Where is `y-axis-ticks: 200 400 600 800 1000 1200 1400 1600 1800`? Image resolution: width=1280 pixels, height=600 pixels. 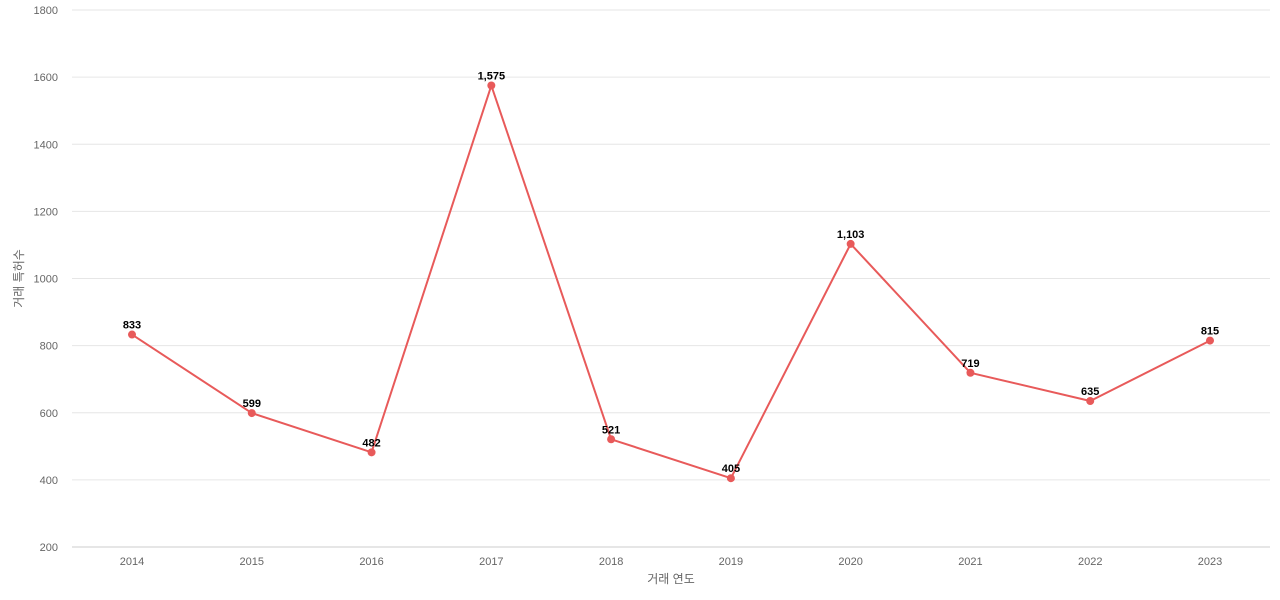 y-axis-ticks: 200 400 600 800 1000 1200 1400 1600 1800 is located at coordinates (46, 279).